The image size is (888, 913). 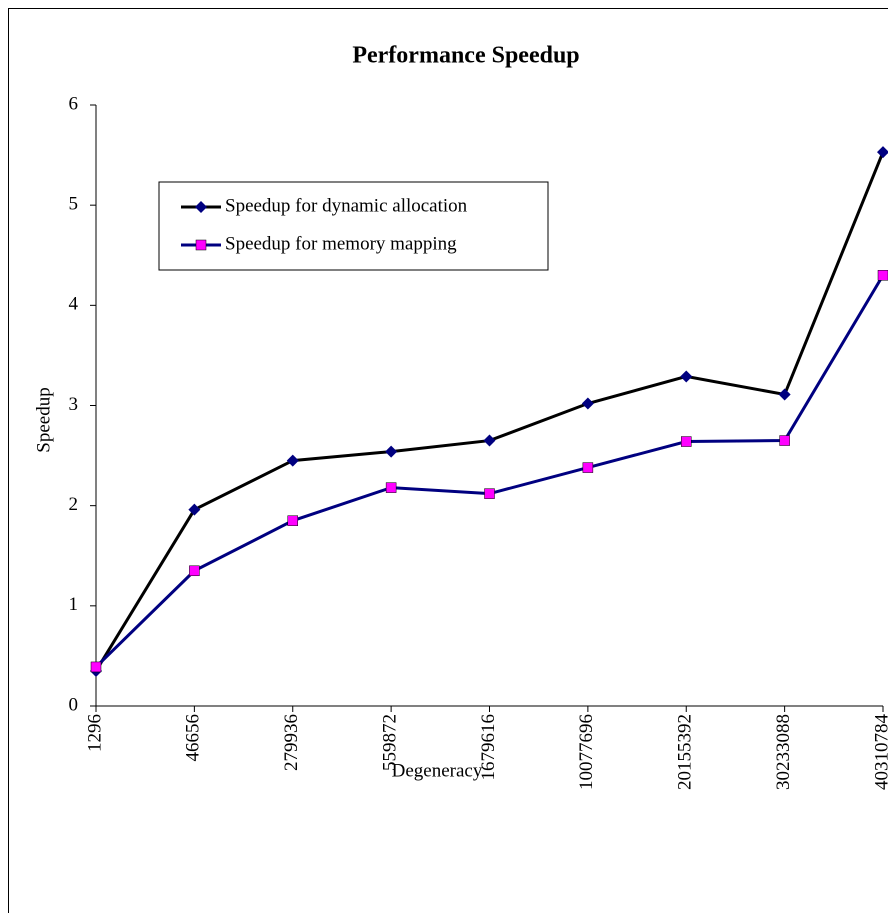 I want to click on legend-label: Speedup for memory mapping, so click(x=341, y=243).